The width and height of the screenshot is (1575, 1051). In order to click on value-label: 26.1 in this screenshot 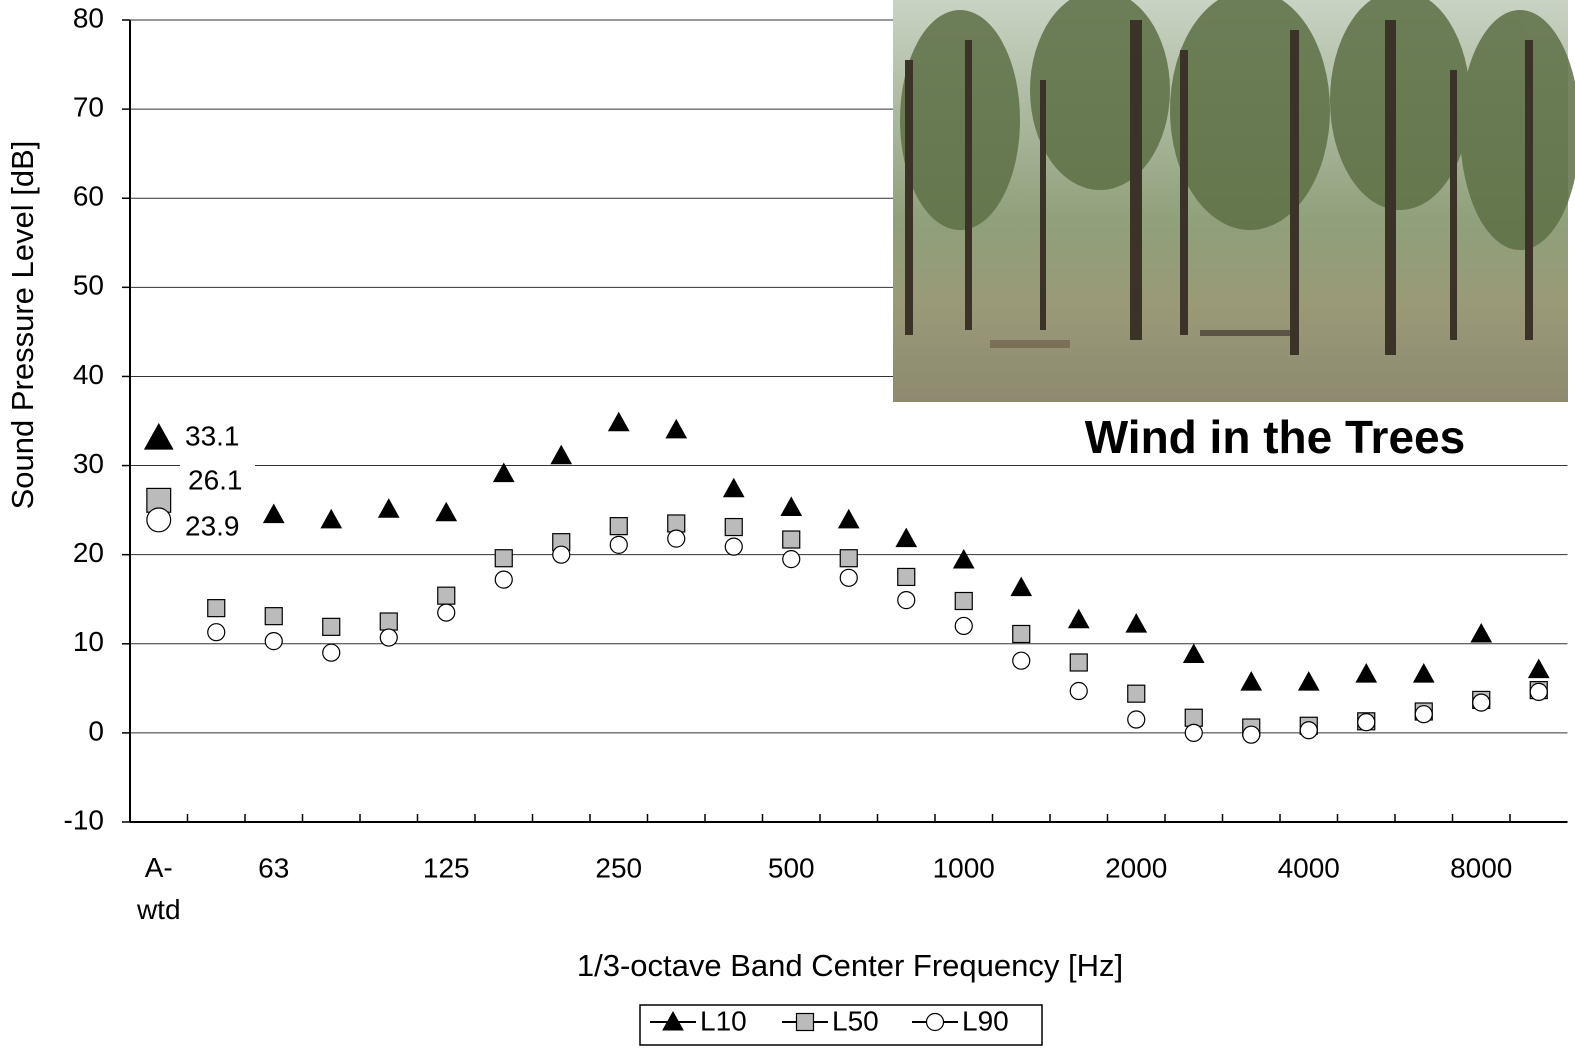, I will do `click(215, 480)`.